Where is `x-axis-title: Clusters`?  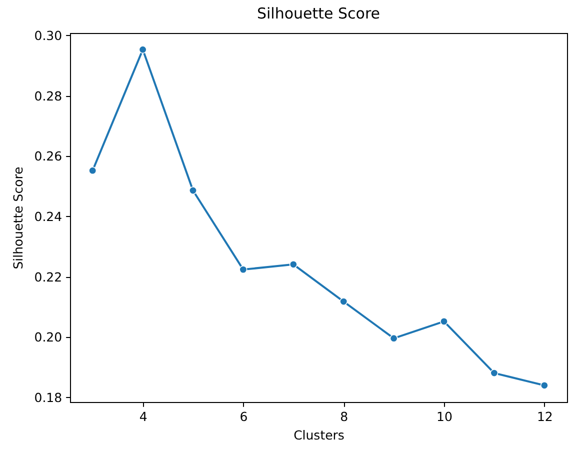
x-axis-title: Clusters is located at coordinates (319, 434).